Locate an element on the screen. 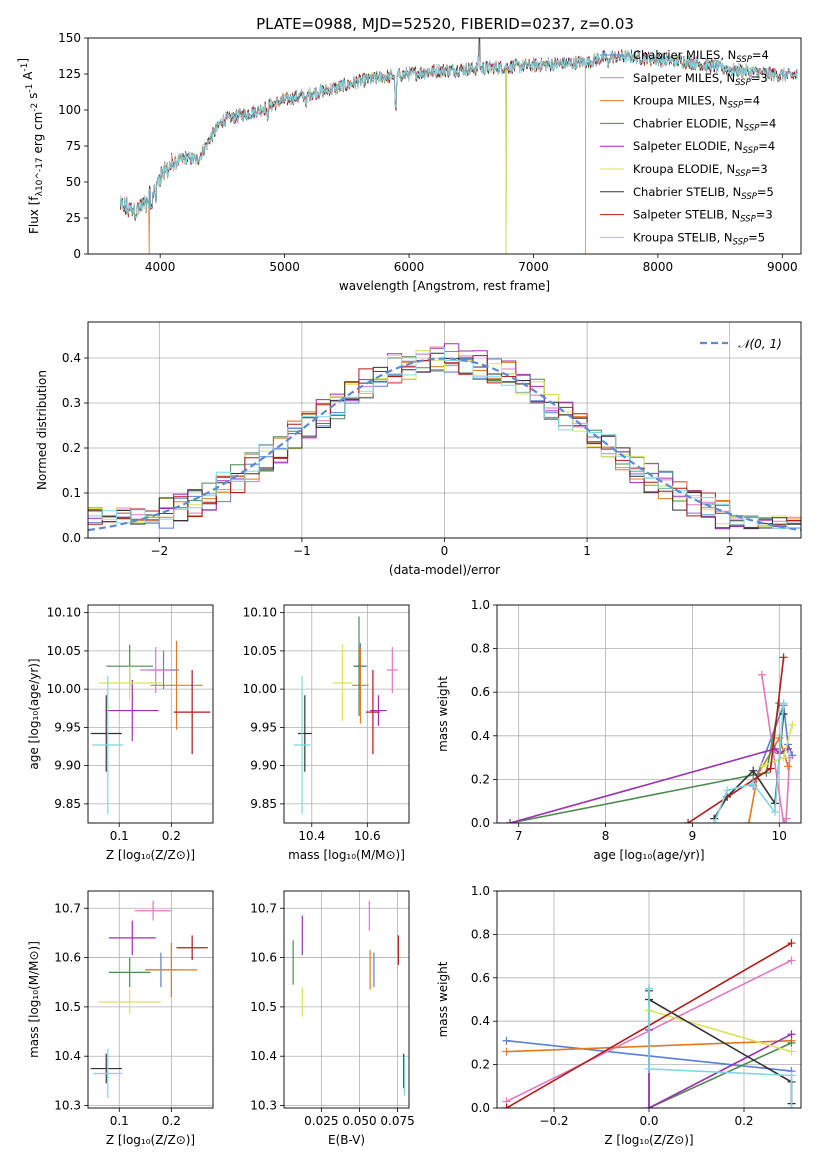 This screenshot has height=1170, width=819. legend-entry: Kroupa MILES, NSSP=4 is located at coordinates (696, 102).